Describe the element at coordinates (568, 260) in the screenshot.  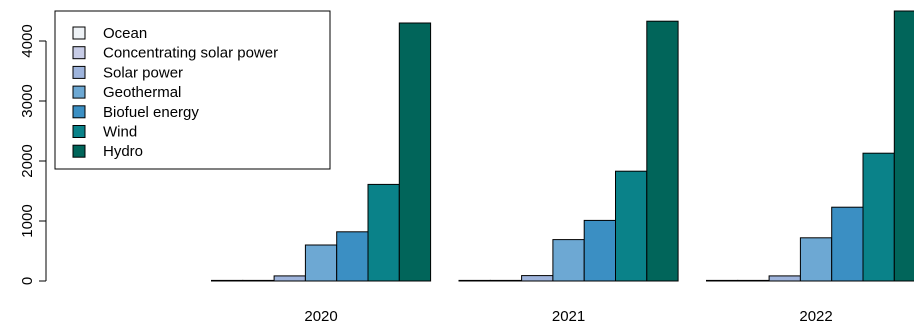
I see `bar-2021-geothermal` at that location.